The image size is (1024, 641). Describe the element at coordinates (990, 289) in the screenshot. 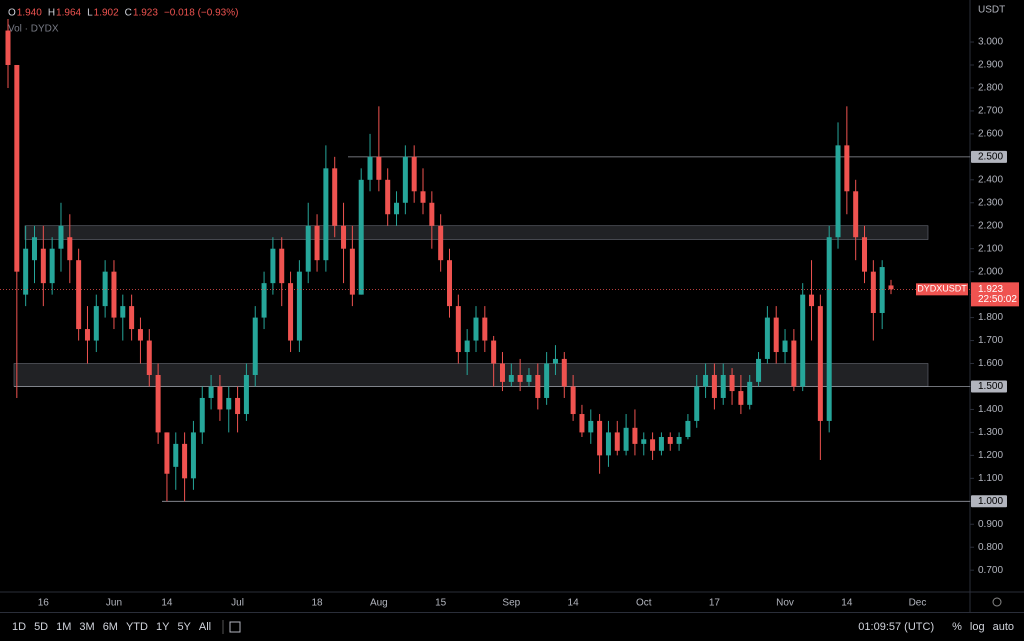

I see `last-price-label: 1.923` at that location.